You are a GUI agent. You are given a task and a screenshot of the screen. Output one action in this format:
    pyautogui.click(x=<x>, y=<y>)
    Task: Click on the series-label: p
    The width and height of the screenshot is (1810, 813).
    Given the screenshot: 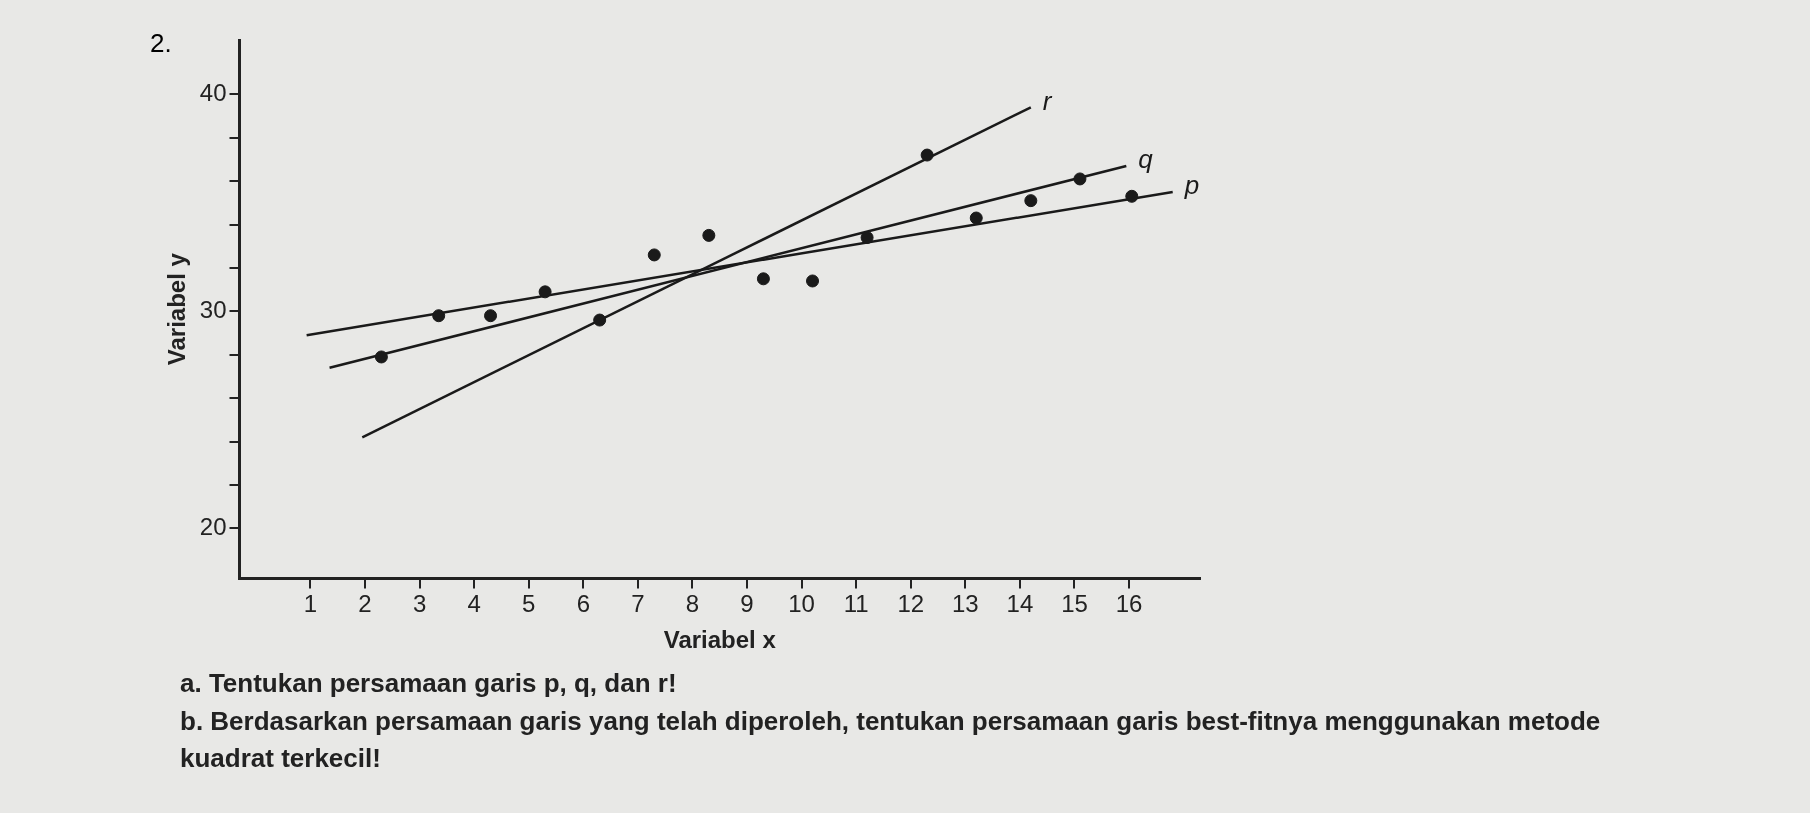 What is the action you would take?
    pyautogui.click(x=1191, y=185)
    